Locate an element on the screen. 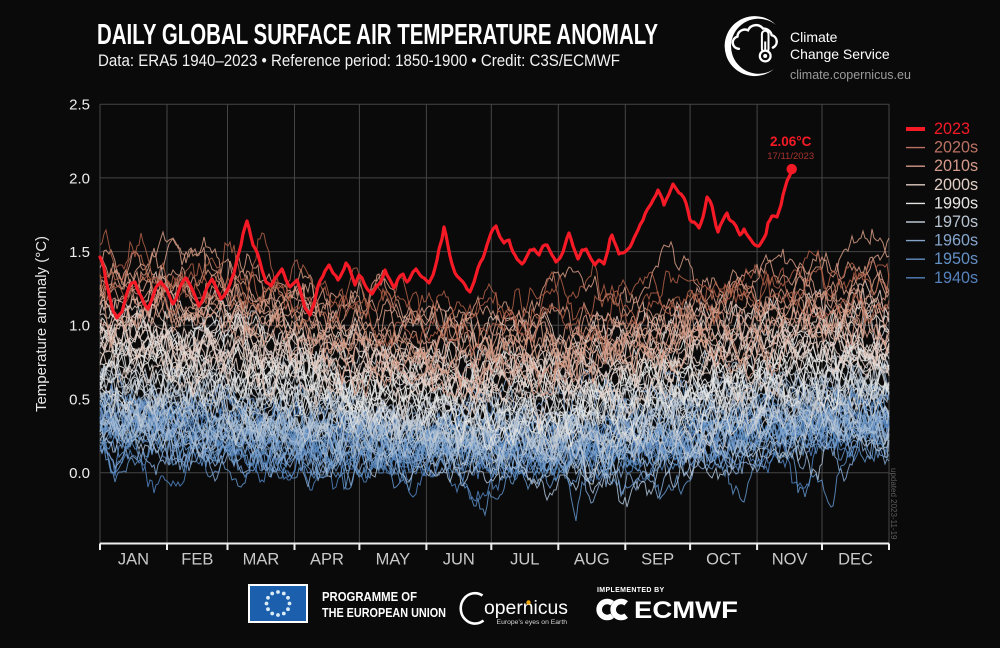 This screenshot has height=648, width=1000. svg-text: climate.copernicus.eu is located at coordinates (850, 75).